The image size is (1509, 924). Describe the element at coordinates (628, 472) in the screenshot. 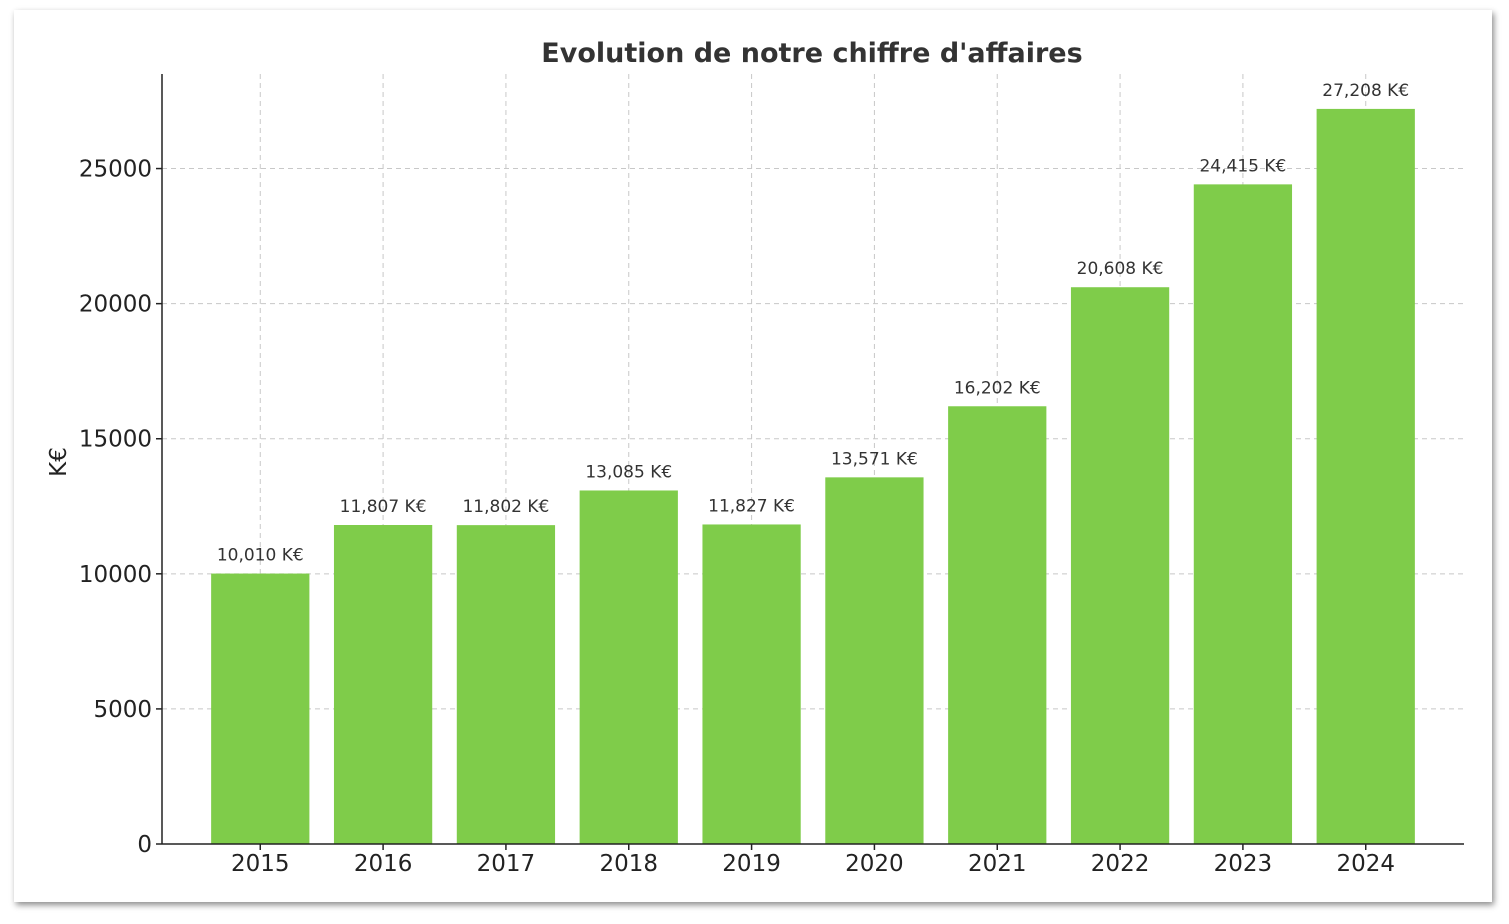

I see `data-label-2018: 13,085 K€` at that location.